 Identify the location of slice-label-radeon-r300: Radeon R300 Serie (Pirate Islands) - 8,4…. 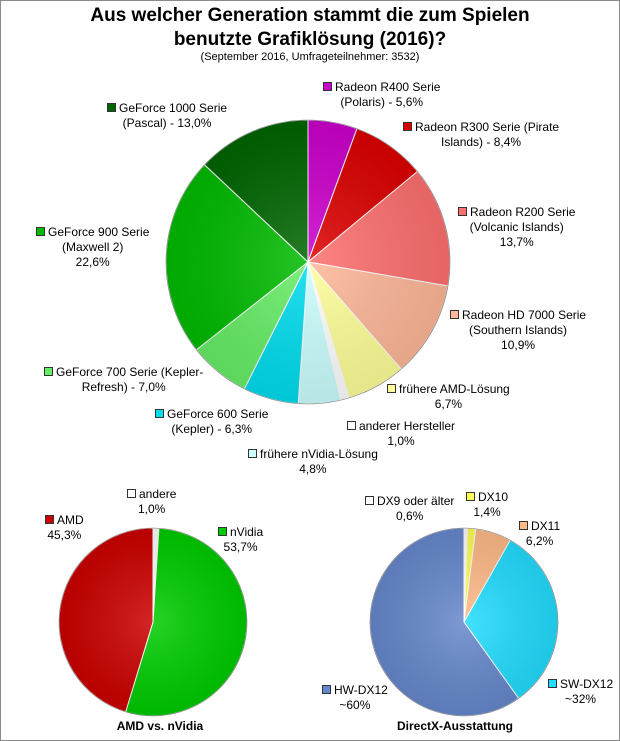
(481, 135).